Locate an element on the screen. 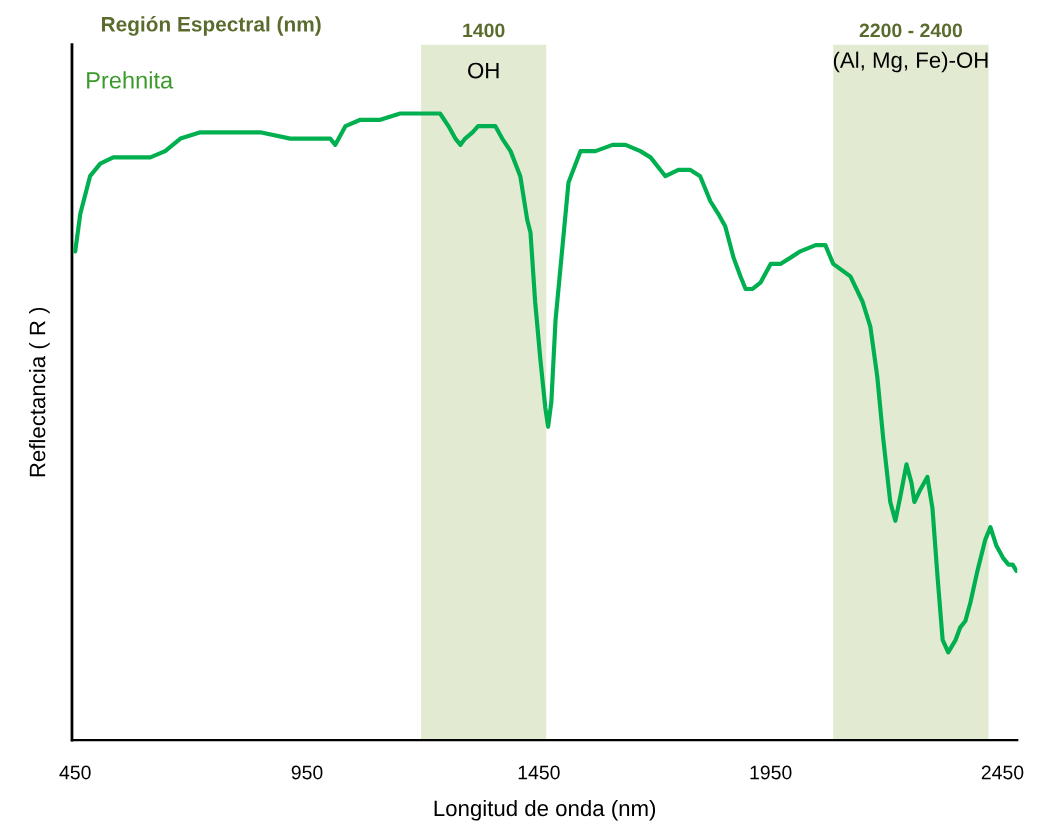  x-tick-label: 2450 is located at coordinates (1002, 772).